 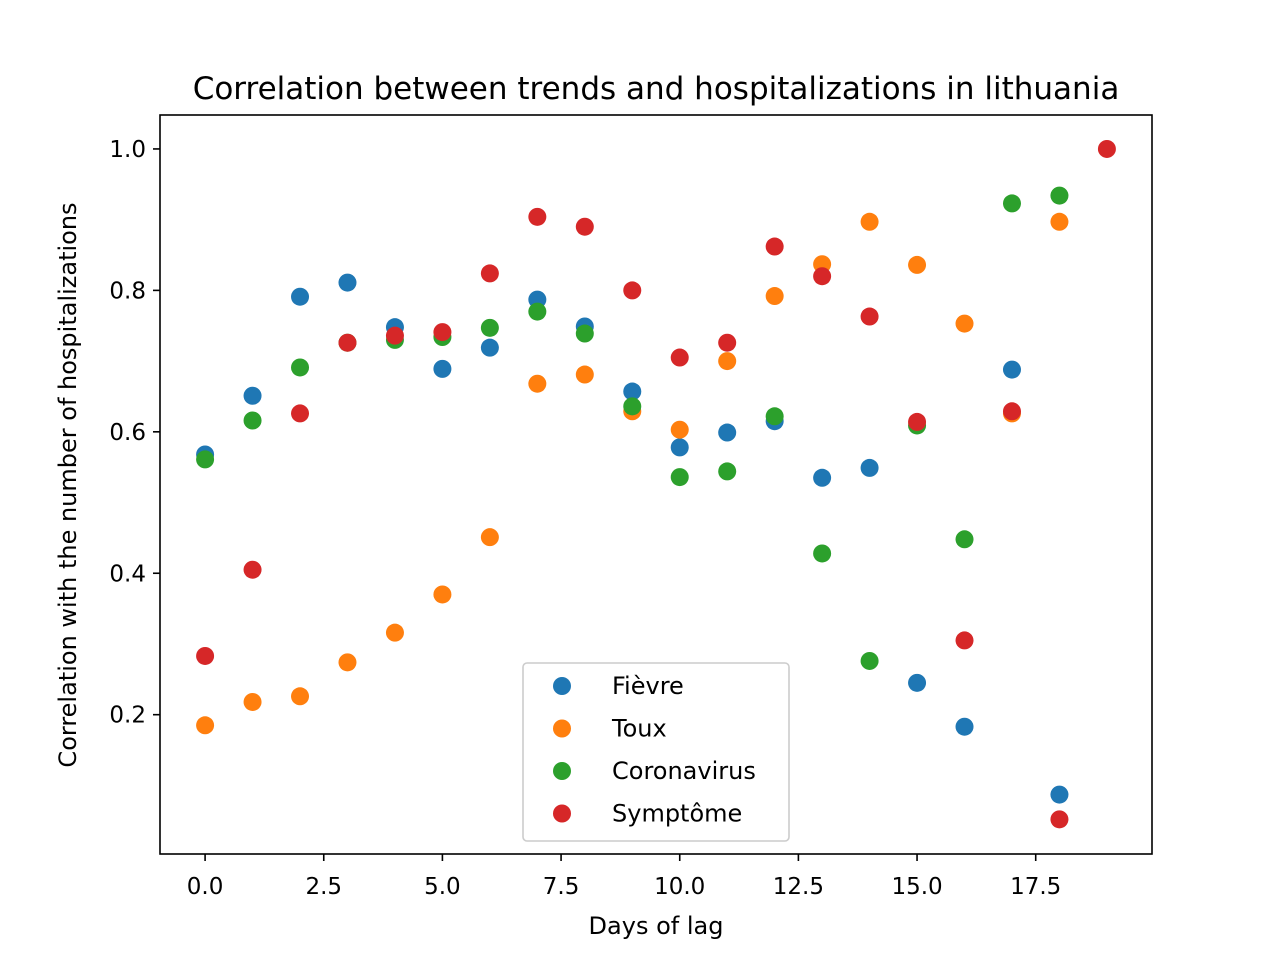 I want to click on y-tick-label: 0.2, so click(x=127, y=716).